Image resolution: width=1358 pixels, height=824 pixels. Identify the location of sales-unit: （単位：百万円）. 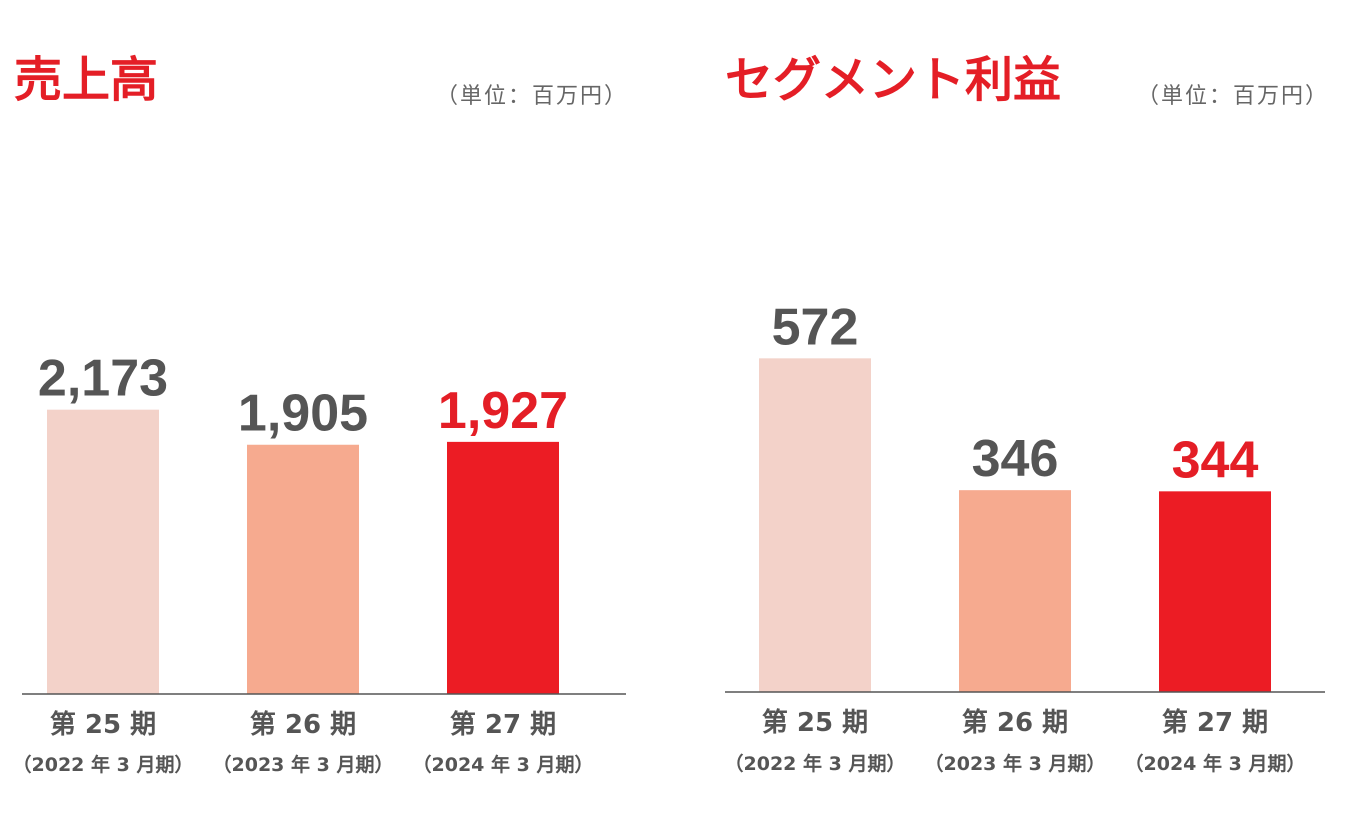
(532, 96).